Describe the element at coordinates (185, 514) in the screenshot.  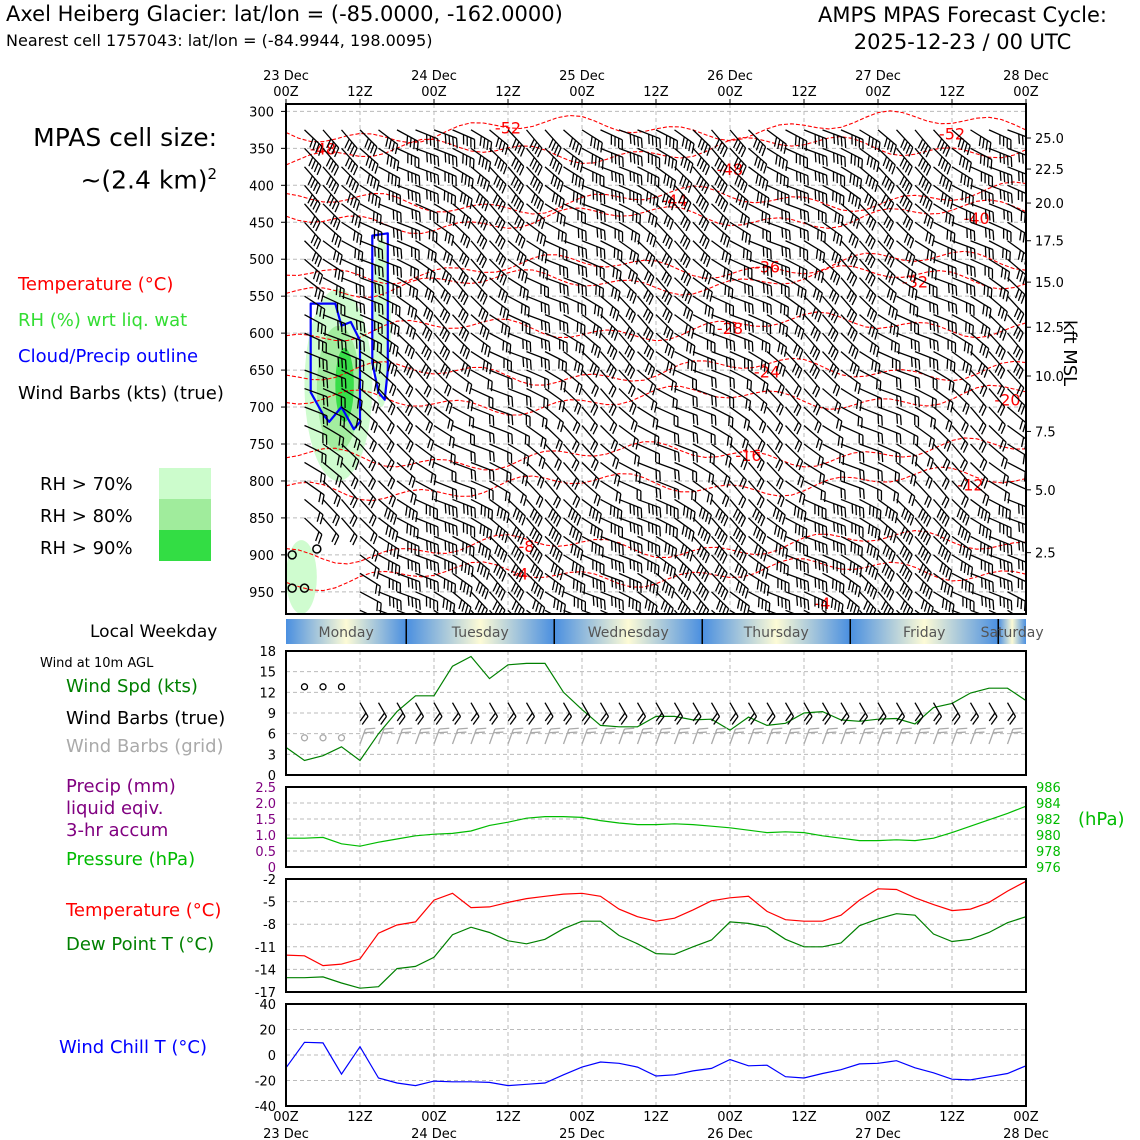
I see `legend-rh80-swatch` at that location.